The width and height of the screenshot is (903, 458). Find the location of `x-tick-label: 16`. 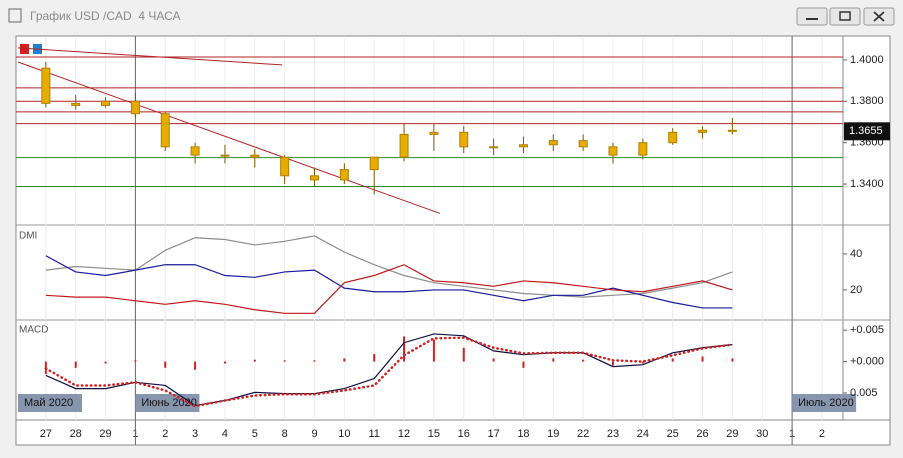

x-tick-label: 16 is located at coordinates (464, 434).